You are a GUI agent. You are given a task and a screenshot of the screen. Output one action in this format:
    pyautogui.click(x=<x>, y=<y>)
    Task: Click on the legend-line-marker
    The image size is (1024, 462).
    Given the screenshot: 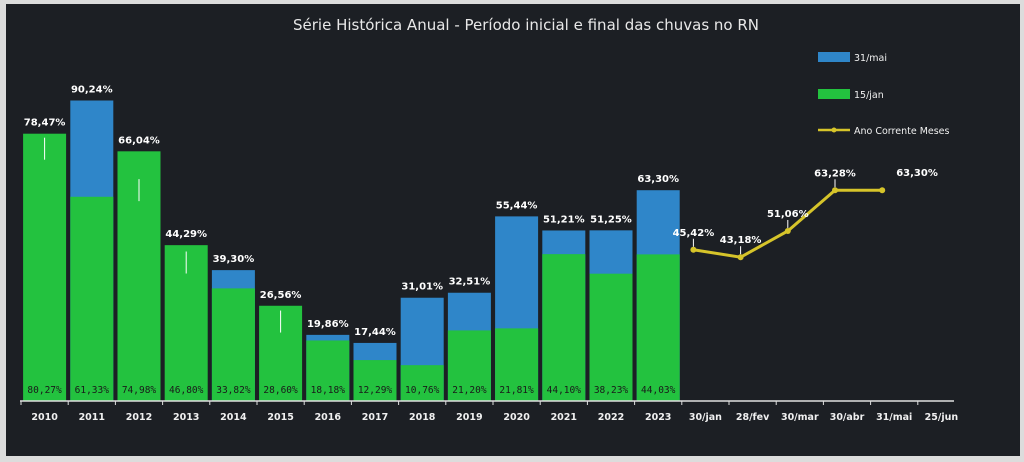 What is the action you would take?
    pyautogui.click(x=834, y=130)
    